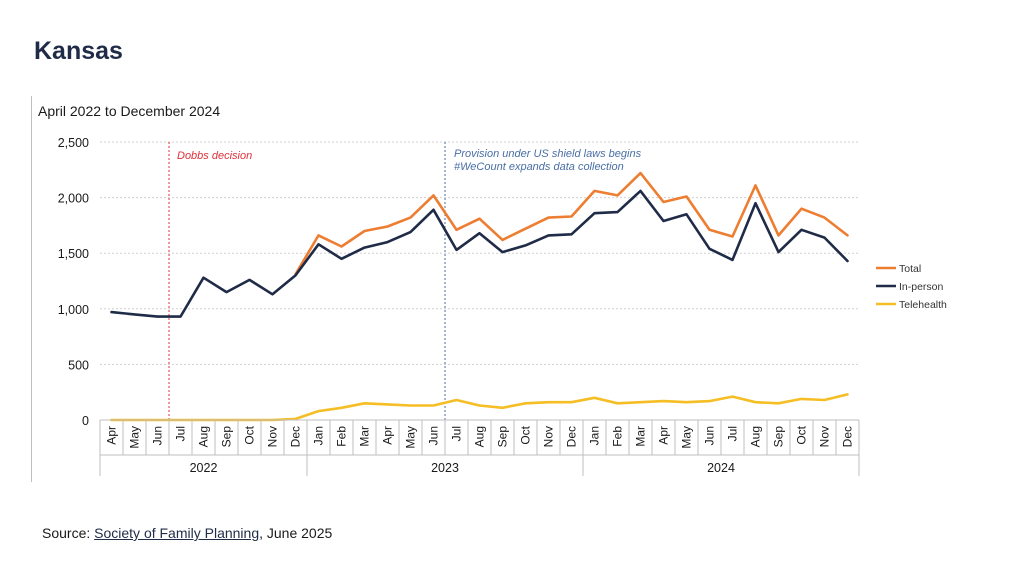 The width and height of the screenshot is (1024, 576). What do you see at coordinates (78, 365) in the screenshot?
I see `y-tick-label: 500` at bounding box center [78, 365].